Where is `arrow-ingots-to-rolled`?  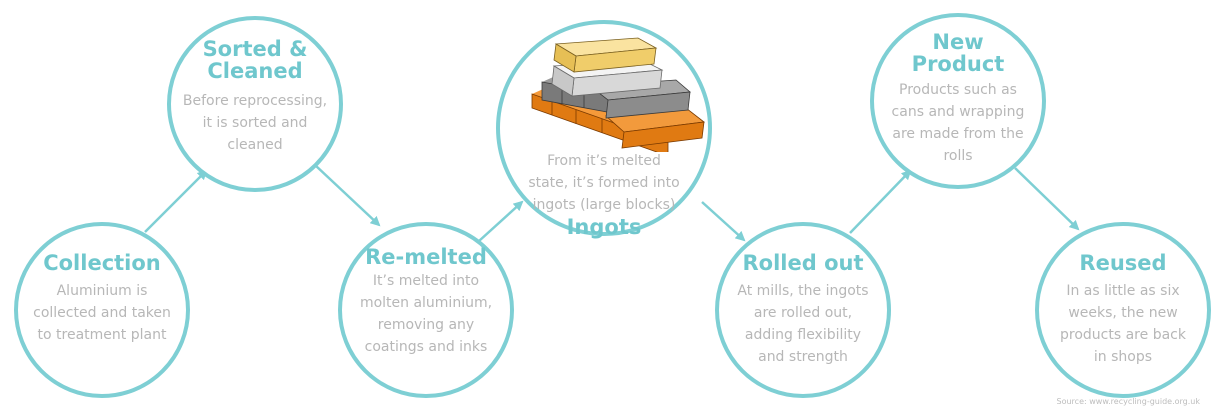 arrow-ingots-to-rolled is located at coordinates (723, 221).